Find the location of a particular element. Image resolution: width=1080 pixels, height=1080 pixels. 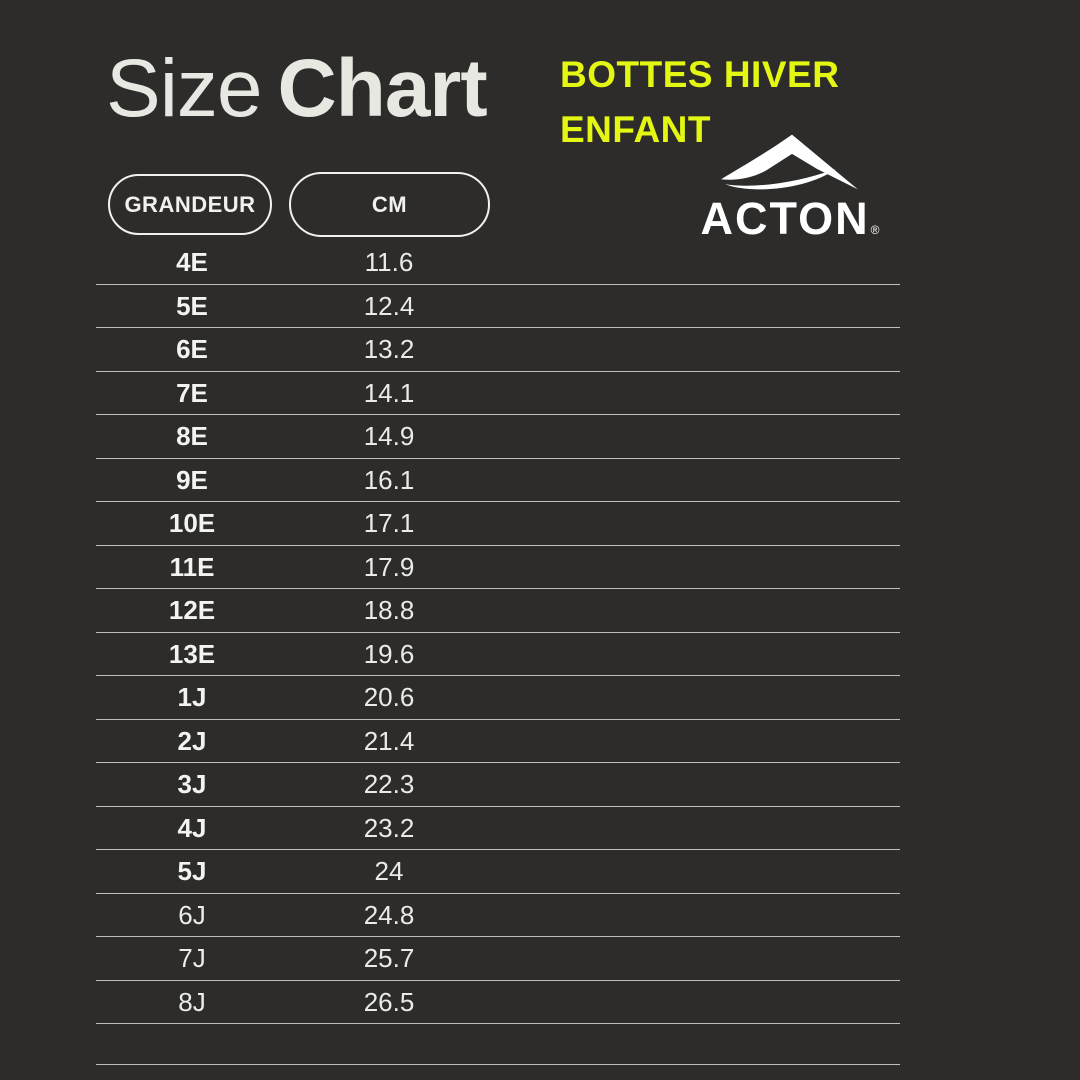

cm-cell: 17.9 is located at coordinates (389, 566).